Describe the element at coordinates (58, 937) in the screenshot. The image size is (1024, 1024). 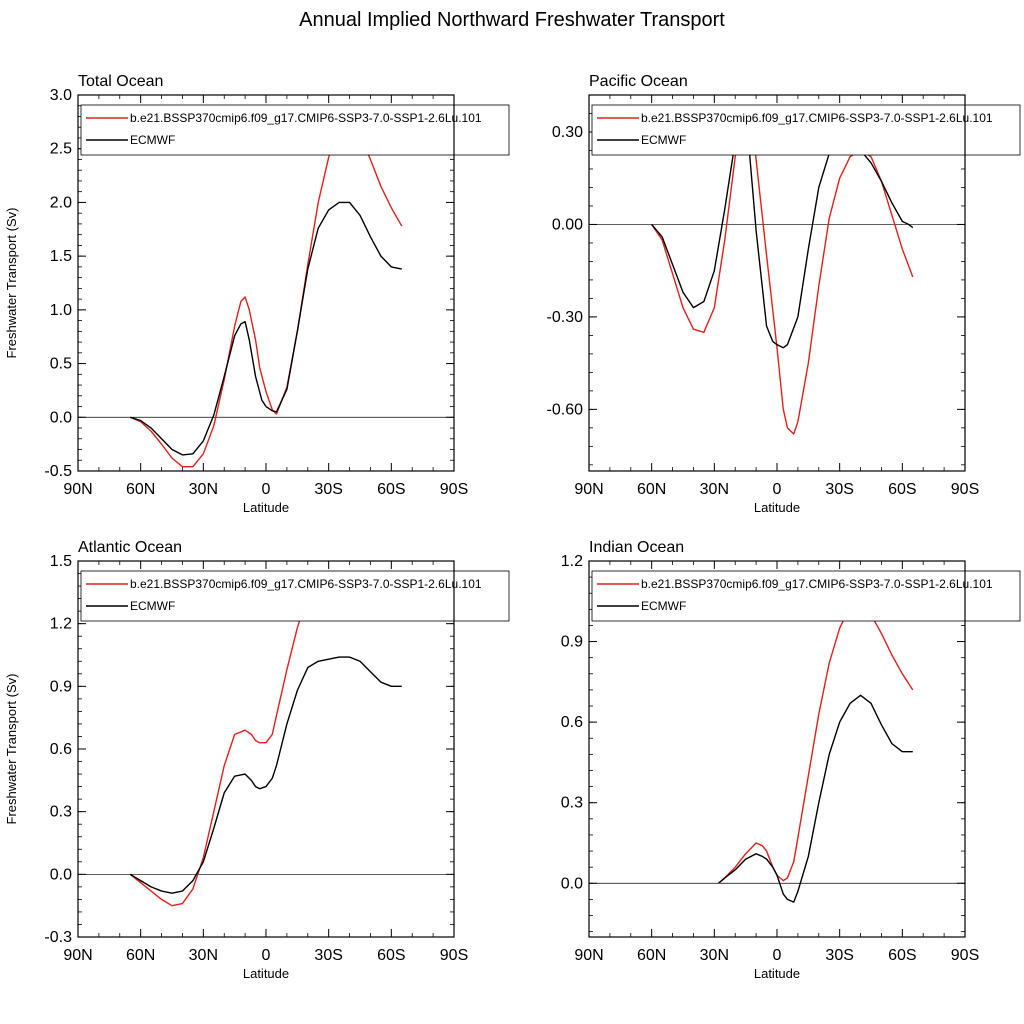
I see `y-tick-label: -0.3` at that location.